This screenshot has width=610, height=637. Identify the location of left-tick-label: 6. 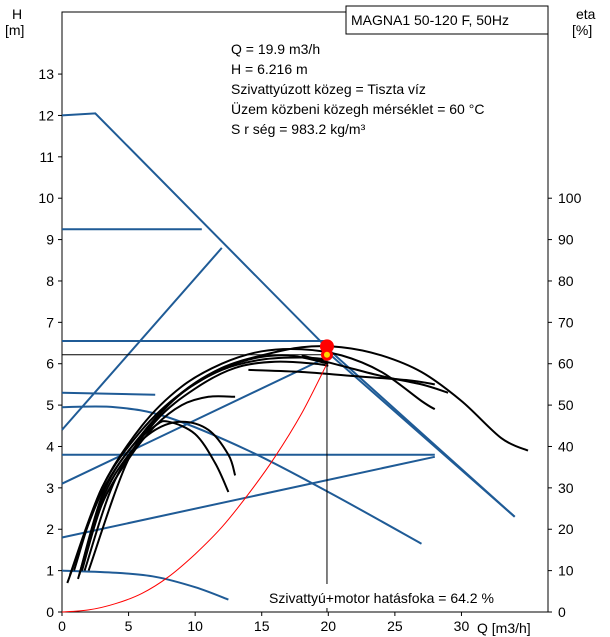
(50, 364).